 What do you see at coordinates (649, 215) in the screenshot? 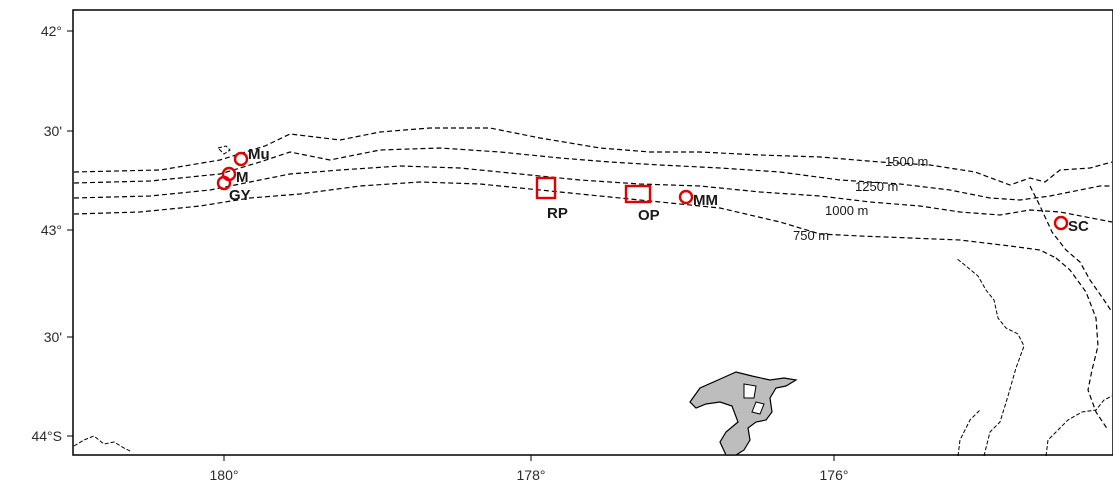
I see `site-label-op: OP` at bounding box center [649, 215].